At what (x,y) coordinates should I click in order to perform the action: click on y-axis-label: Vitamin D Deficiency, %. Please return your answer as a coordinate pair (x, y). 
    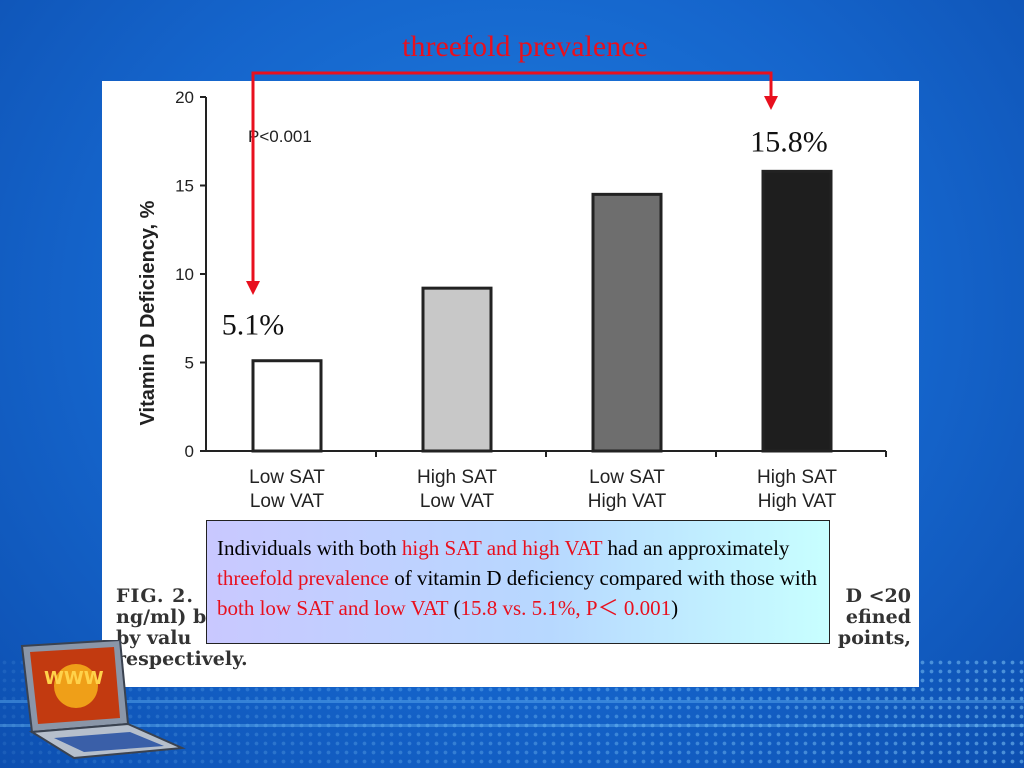
    Looking at the image, I should click on (148, 312).